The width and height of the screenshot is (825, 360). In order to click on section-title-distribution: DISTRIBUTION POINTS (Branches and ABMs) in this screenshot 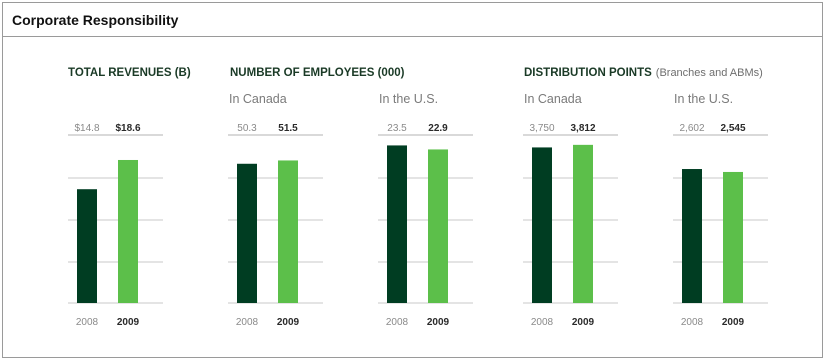, I will do `click(643, 73)`.